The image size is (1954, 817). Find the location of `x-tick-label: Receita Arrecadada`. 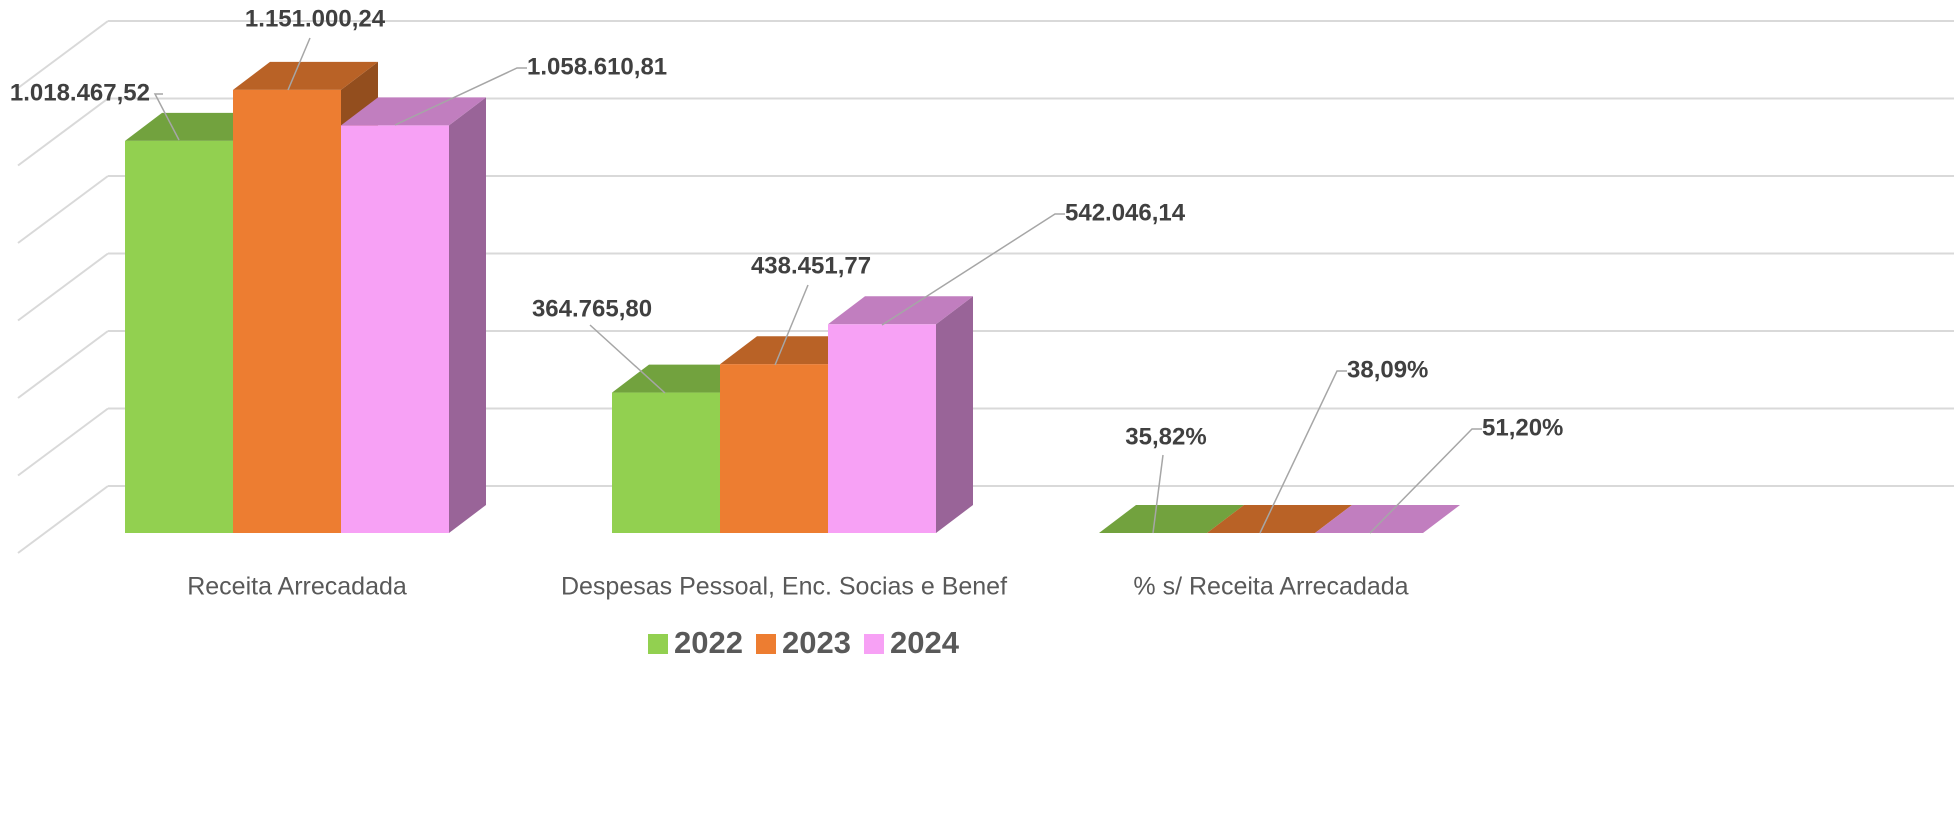

x-tick-label: Receita Arrecadada is located at coordinates (297, 587).